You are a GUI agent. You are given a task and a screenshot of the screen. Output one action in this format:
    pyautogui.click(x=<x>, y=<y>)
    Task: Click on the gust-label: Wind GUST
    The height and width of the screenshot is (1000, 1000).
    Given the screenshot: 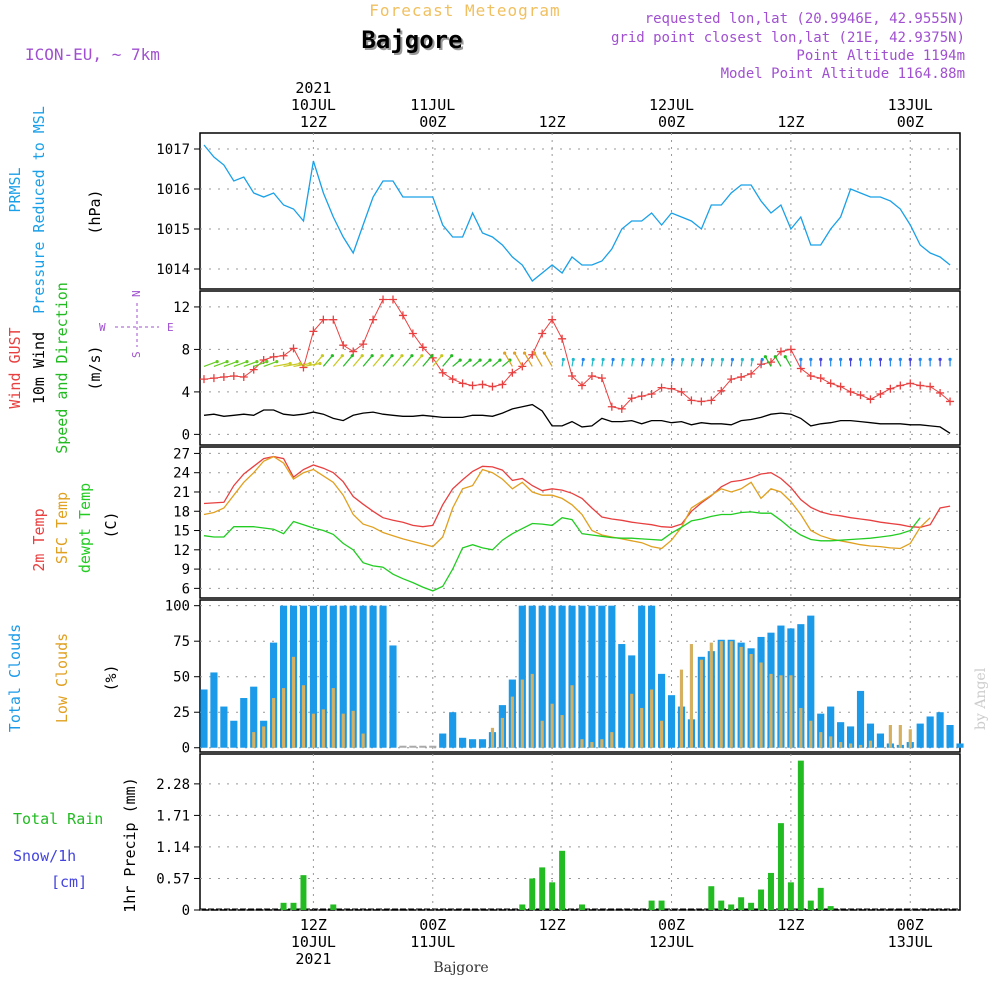 What is the action you would take?
    pyautogui.click(x=15, y=367)
    